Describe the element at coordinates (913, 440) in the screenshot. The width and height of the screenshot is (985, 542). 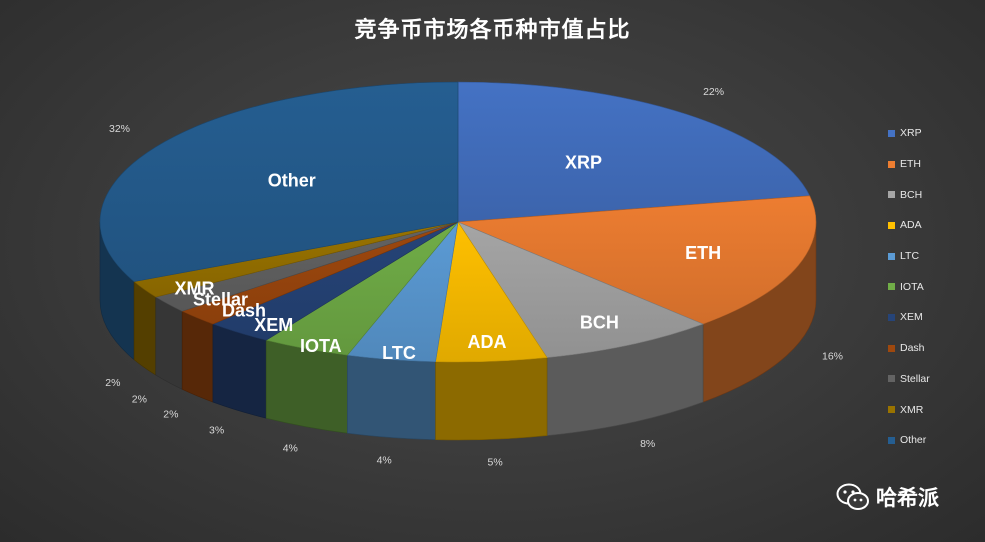
I see `legend-label: Other` at that location.